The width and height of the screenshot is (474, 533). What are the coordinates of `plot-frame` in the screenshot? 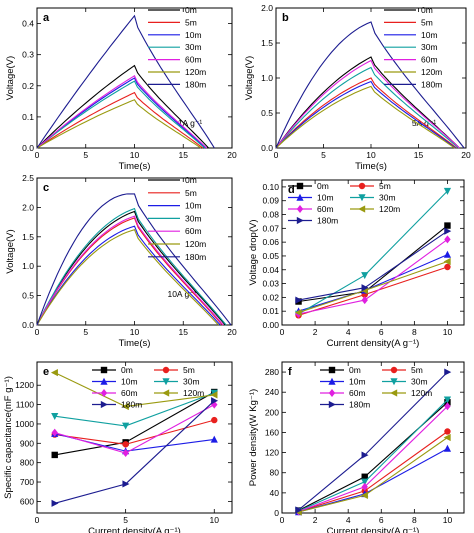 It's located at (134, 437).